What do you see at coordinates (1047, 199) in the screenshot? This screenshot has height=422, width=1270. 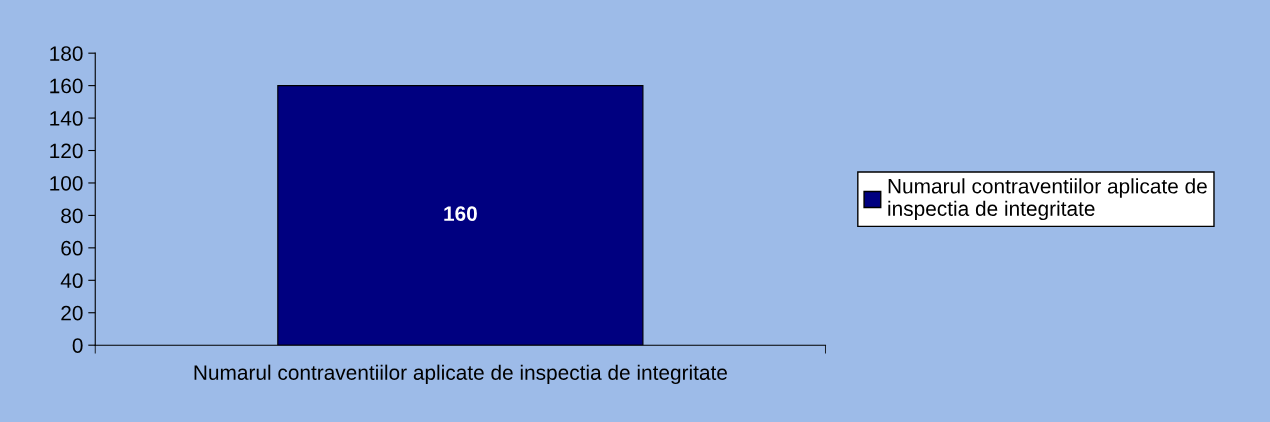 I see `legend-label: Numarul contraventiilor aplicate de inspectia de integritate` at bounding box center [1047, 199].